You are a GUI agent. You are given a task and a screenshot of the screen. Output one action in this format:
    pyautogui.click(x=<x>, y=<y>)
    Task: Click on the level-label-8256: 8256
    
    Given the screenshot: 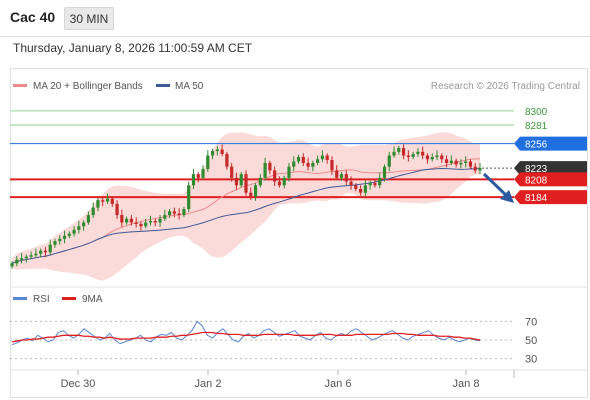 What is the action you would take?
    pyautogui.click(x=536, y=145)
    